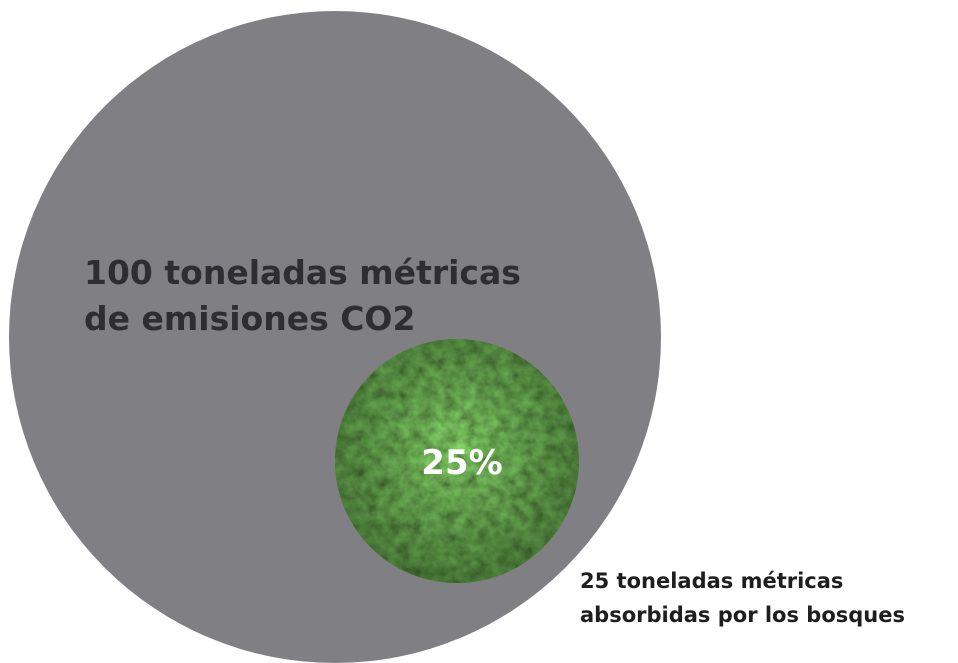 The image size is (958, 663). What do you see at coordinates (461, 463) in the screenshot?
I see `percent-label: 25%` at bounding box center [461, 463].